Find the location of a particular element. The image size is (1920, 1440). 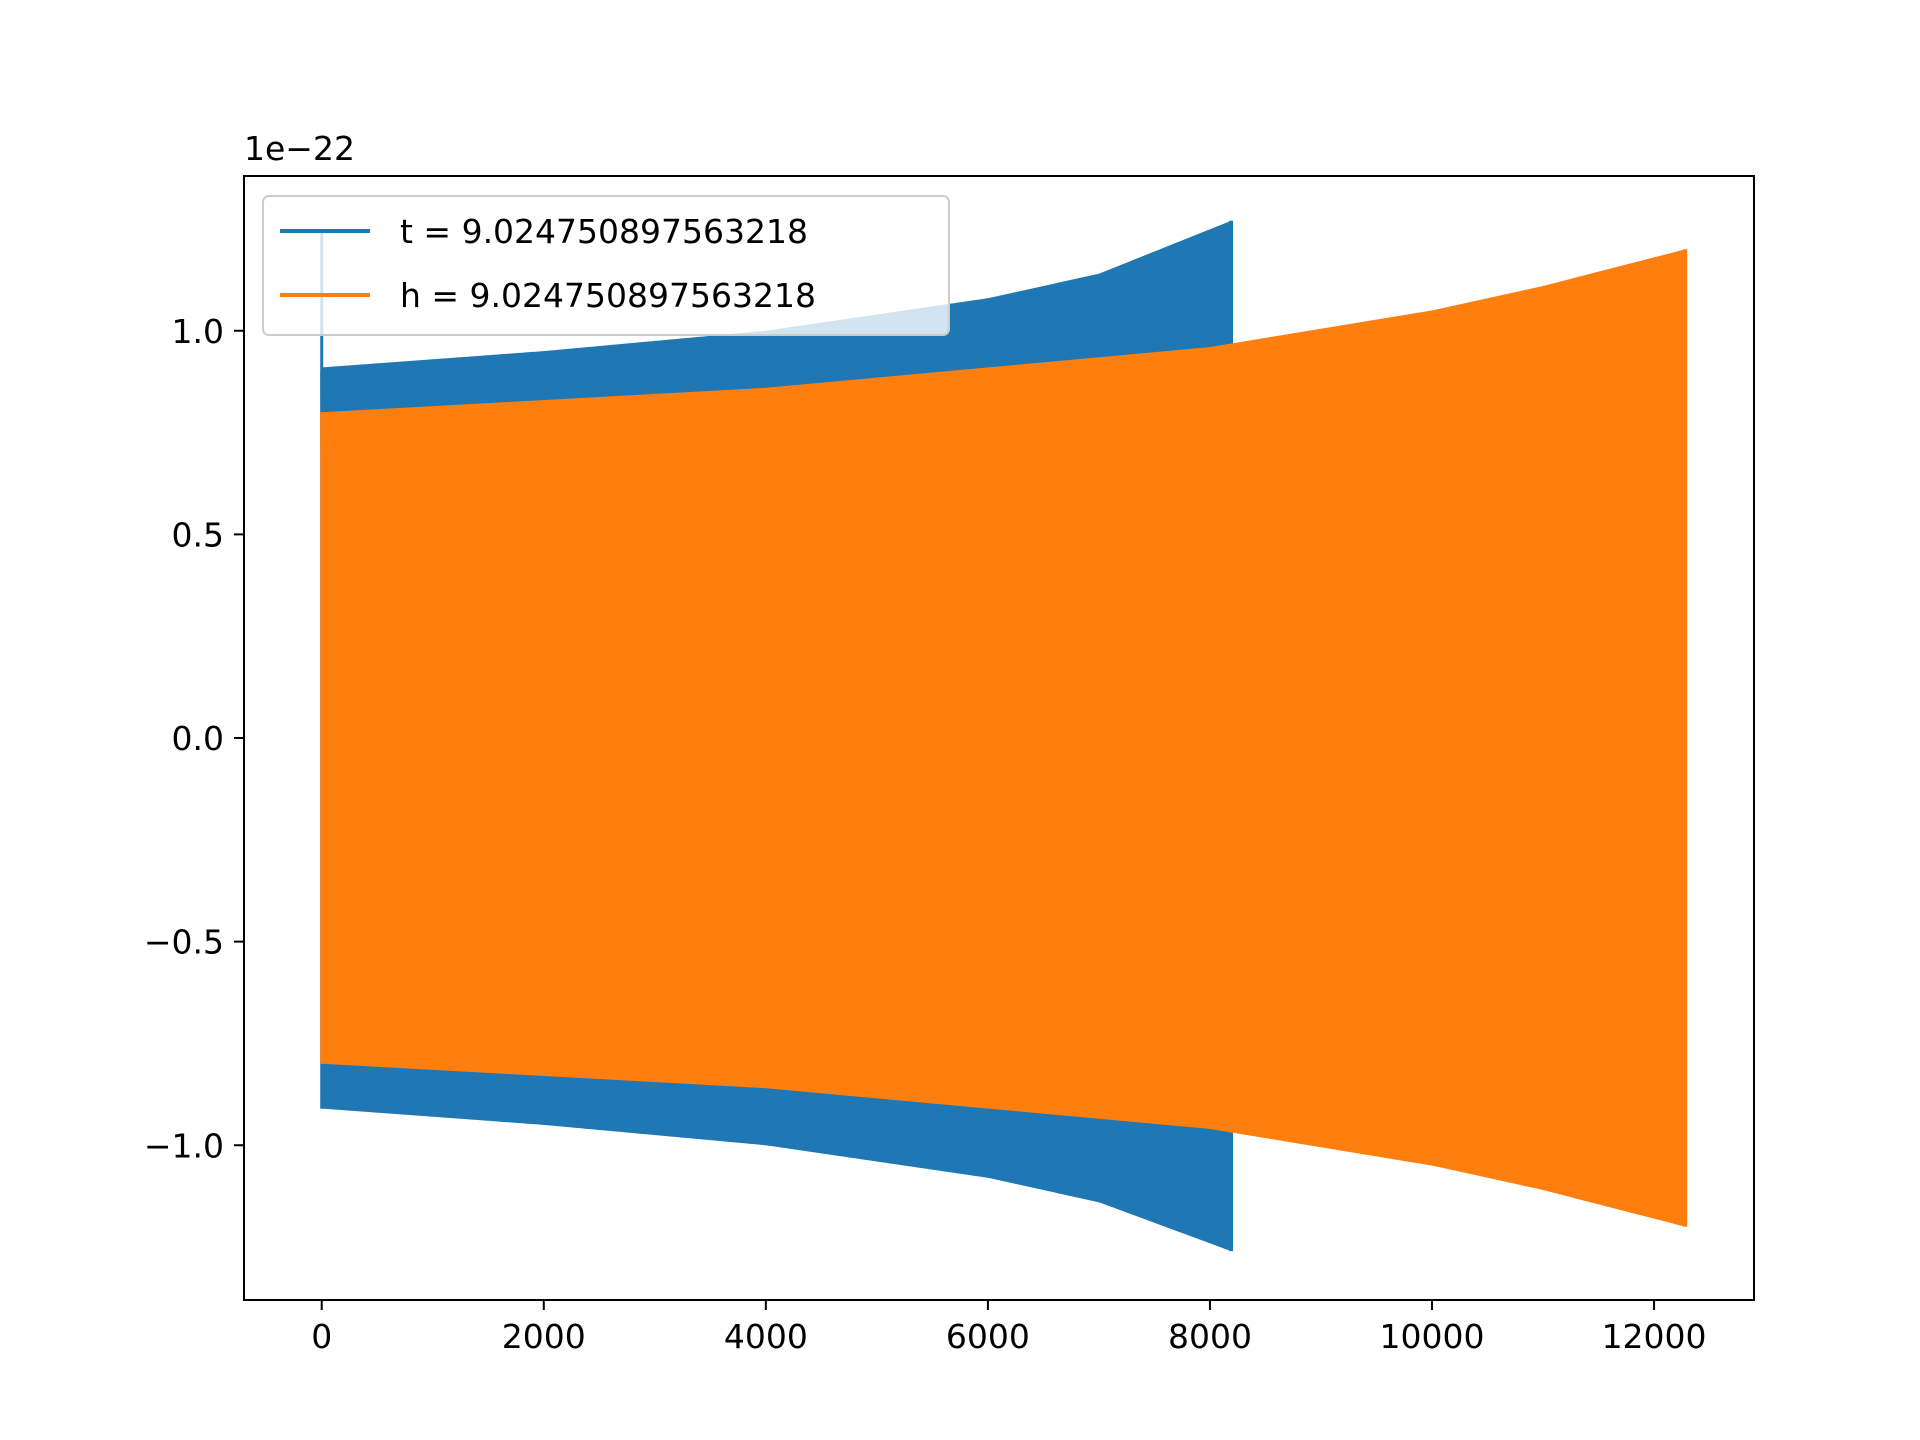

y-axis-offset-label: 1e−22 is located at coordinates (299, 148).